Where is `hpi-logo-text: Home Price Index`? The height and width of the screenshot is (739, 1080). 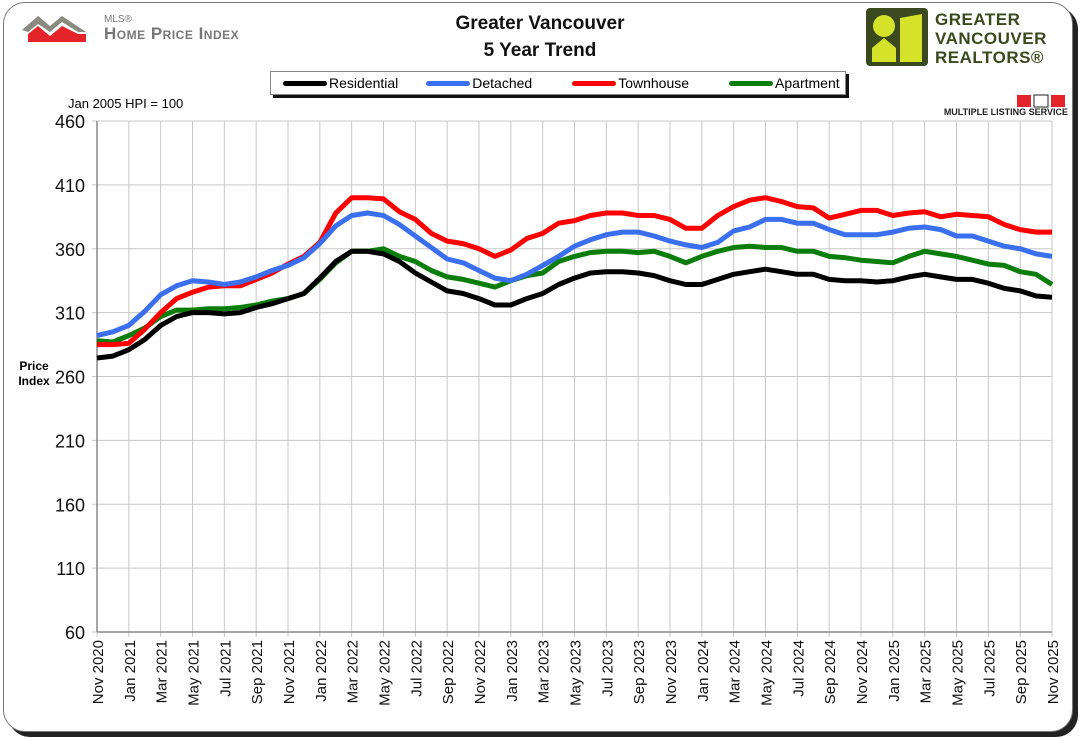
hpi-logo-text: Home Price Index is located at coordinates (172, 33).